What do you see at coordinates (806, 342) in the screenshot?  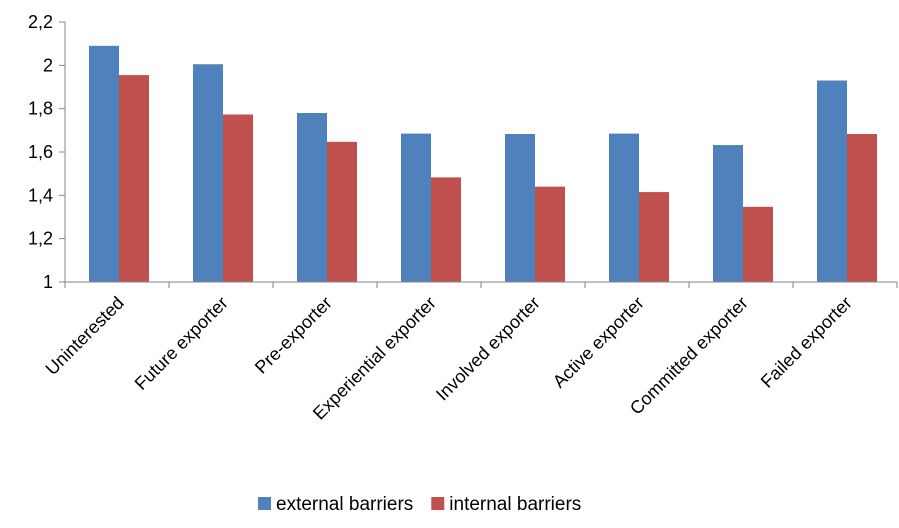 I see `category-label: Failed exporter` at bounding box center [806, 342].